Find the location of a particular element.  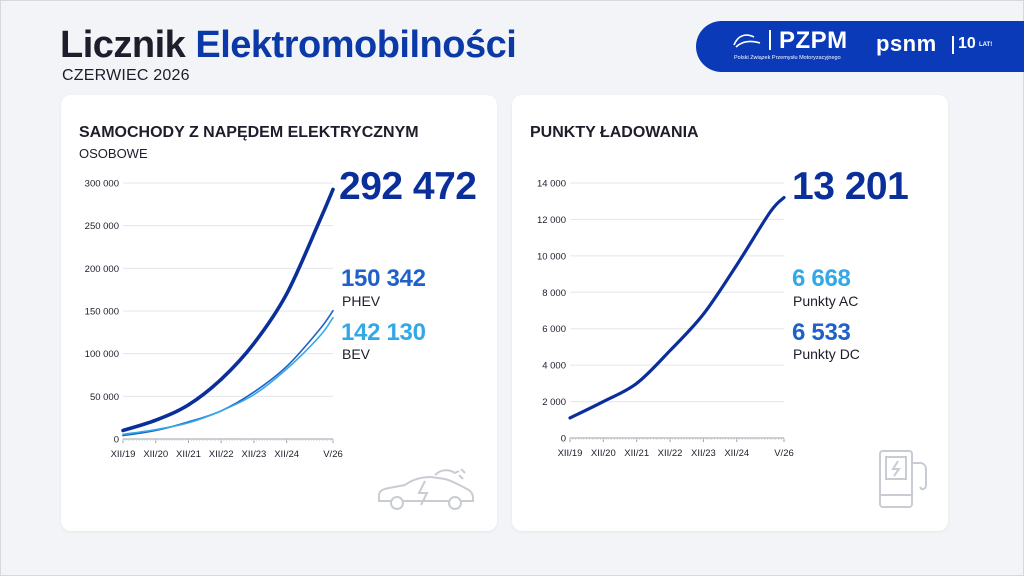

charging-dc-value: 6 533 is located at coordinates (821, 332).